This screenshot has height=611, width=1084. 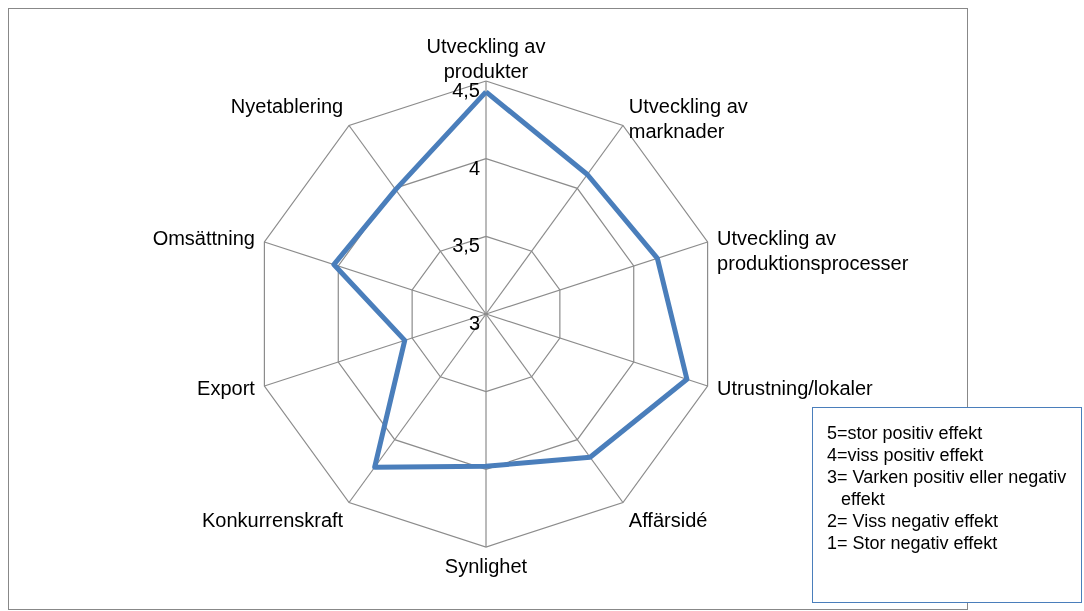 What do you see at coordinates (474, 167) in the screenshot?
I see `y-tick-label: 4` at bounding box center [474, 167].